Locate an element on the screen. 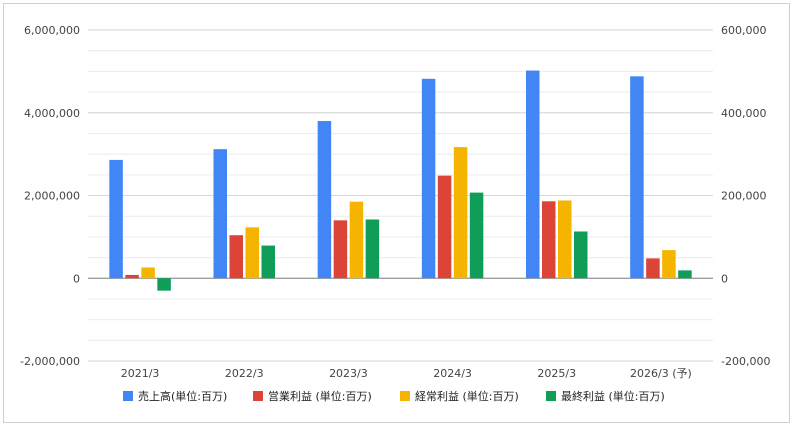  legend-label: 営業利益 (単位:百万) is located at coordinates (320, 396).